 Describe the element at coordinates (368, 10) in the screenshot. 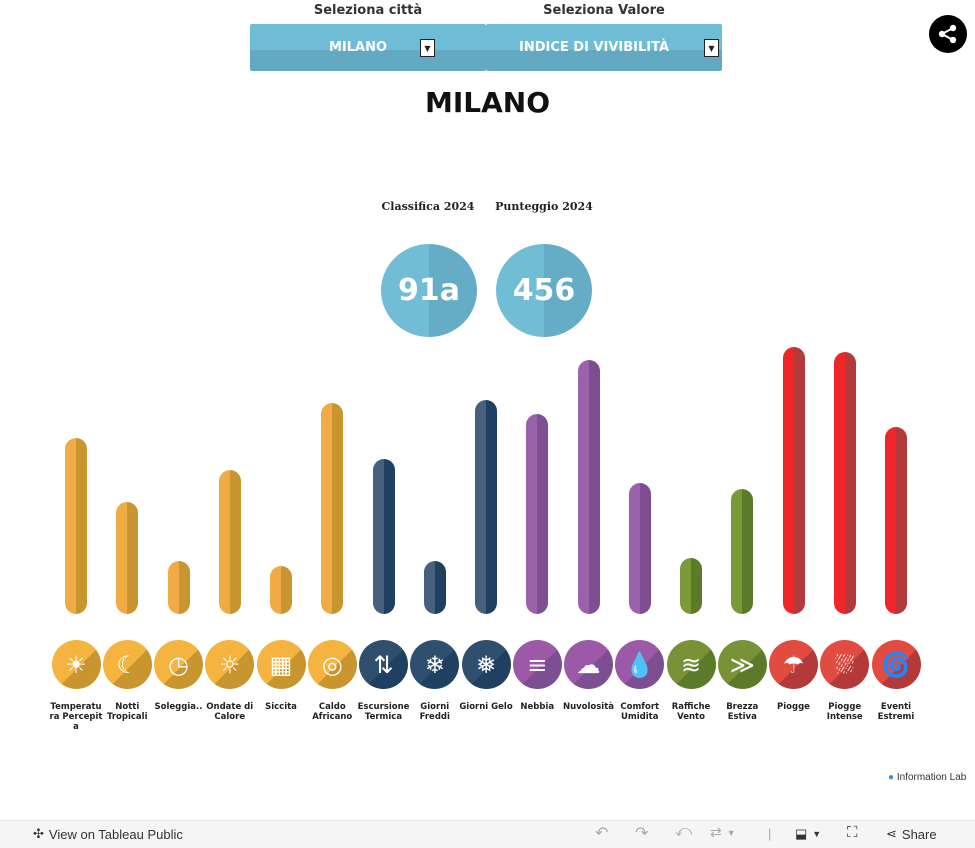

I see `city-filter-label: Seleziona città` at that location.